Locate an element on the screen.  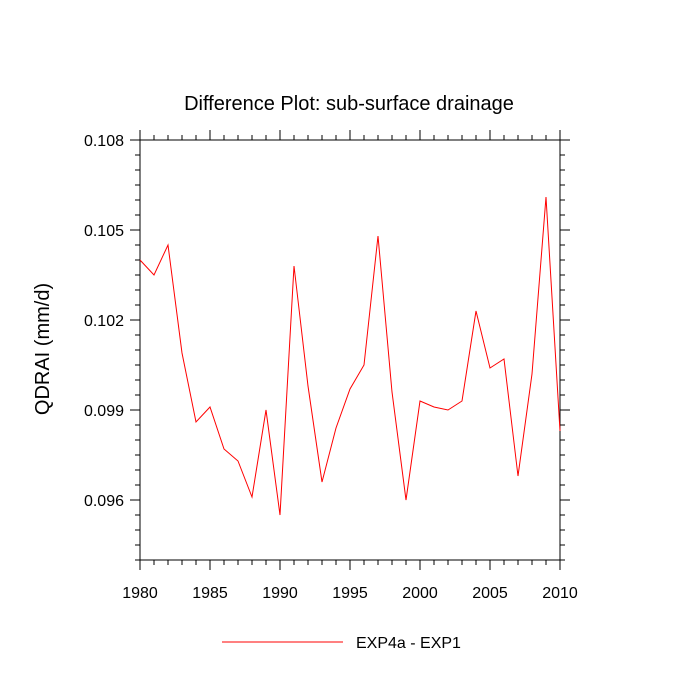
y-tick-label: 0.108 is located at coordinates (104, 141).